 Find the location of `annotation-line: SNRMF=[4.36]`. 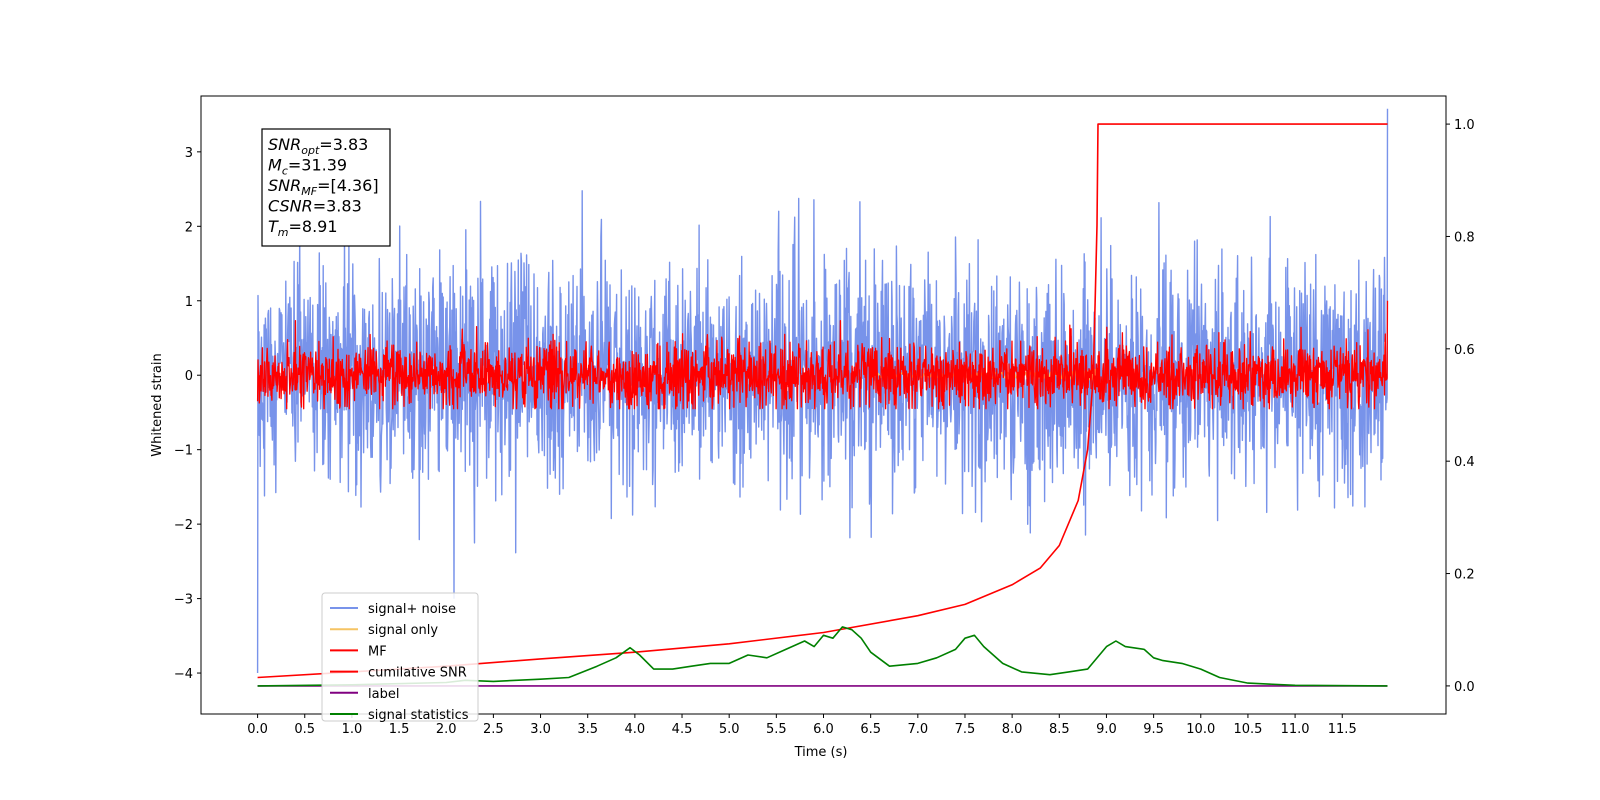

annotation-line: SNRMF=[4.36] is located at coordinates (323, 187).